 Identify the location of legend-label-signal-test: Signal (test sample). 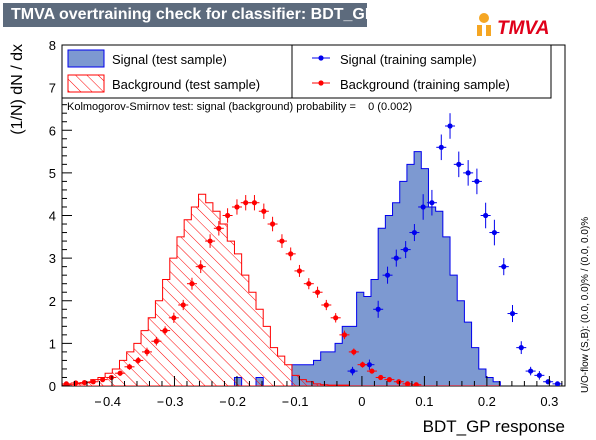
(169, 59).